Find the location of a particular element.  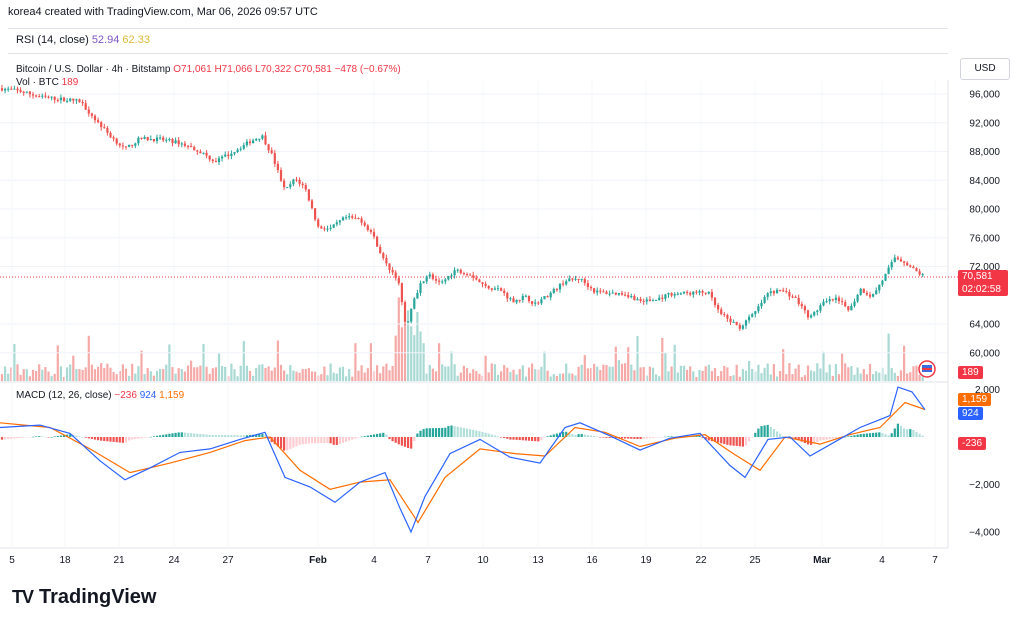

tradingview-logo: TV TradingView is located at coordinates (84, 597).